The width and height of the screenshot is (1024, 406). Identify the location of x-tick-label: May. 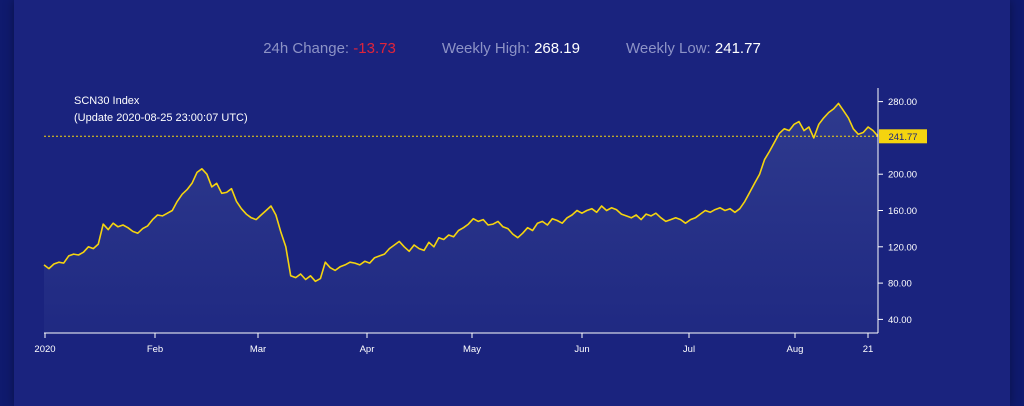
(472, 349).